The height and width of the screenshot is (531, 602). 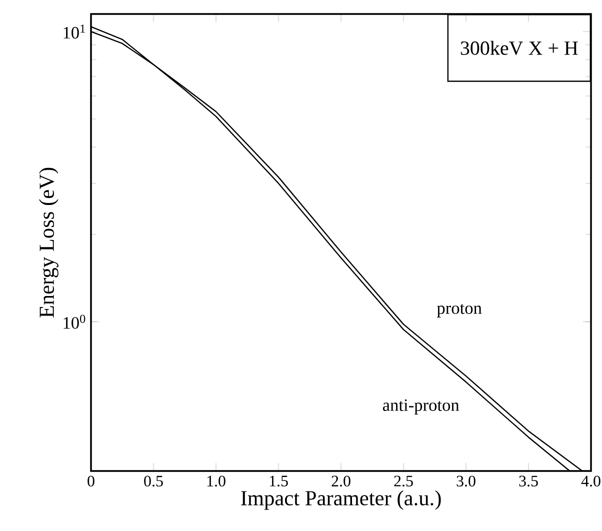 I want to click on x-tick-label: 1.0, so click(x=216, y=481).